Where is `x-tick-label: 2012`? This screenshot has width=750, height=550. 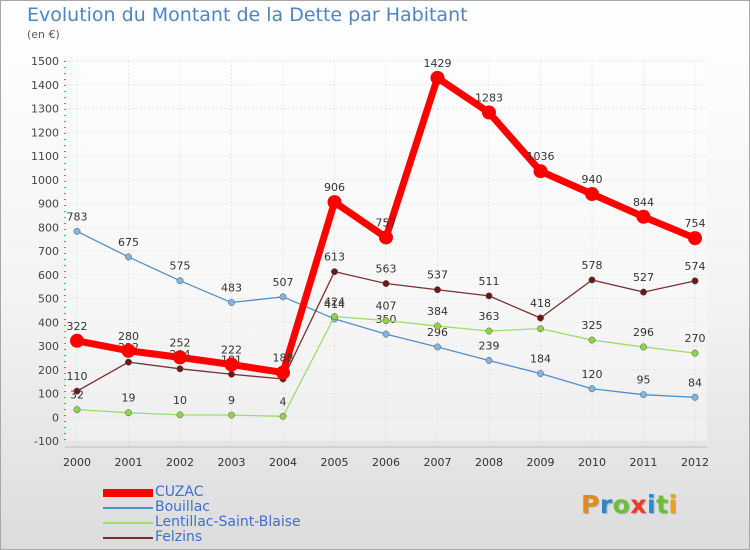 x-tick-label: 2012 is located at coordinates (695, 462).